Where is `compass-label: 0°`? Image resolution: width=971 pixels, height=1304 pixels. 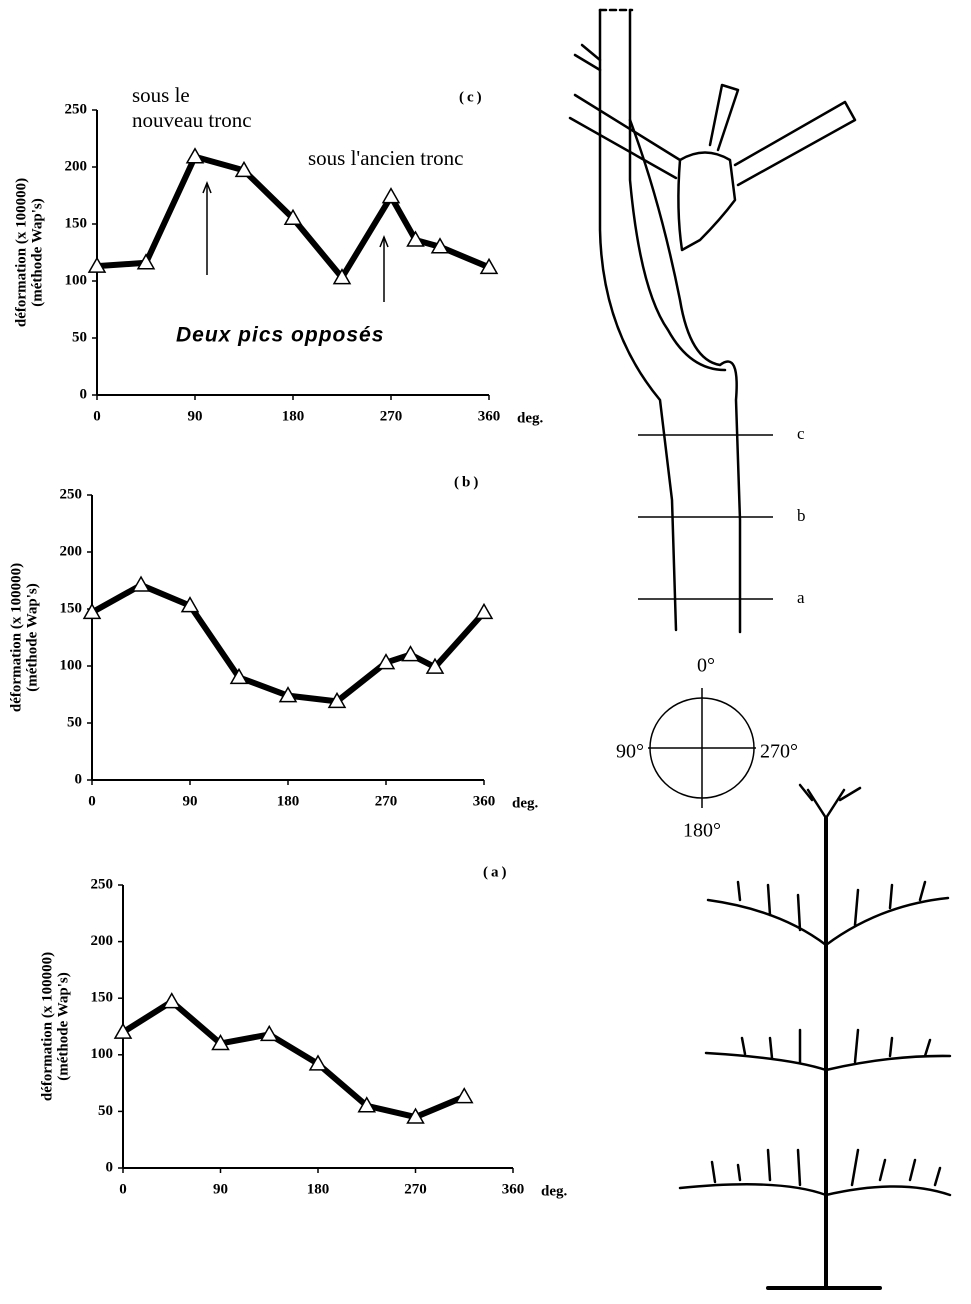
compass-label: 0° is located at coordinates (706, 666).